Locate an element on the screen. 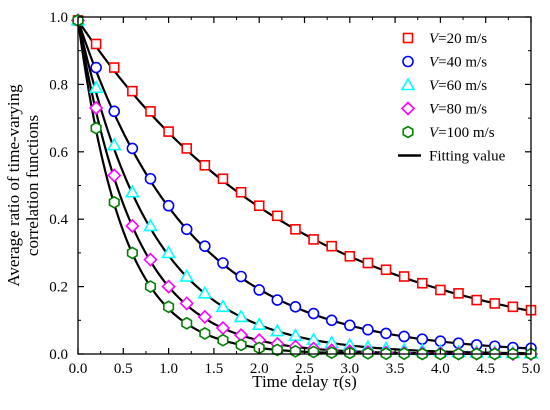  legend-label-series-2: V=40 m/s is located at coordinates (458, 63).